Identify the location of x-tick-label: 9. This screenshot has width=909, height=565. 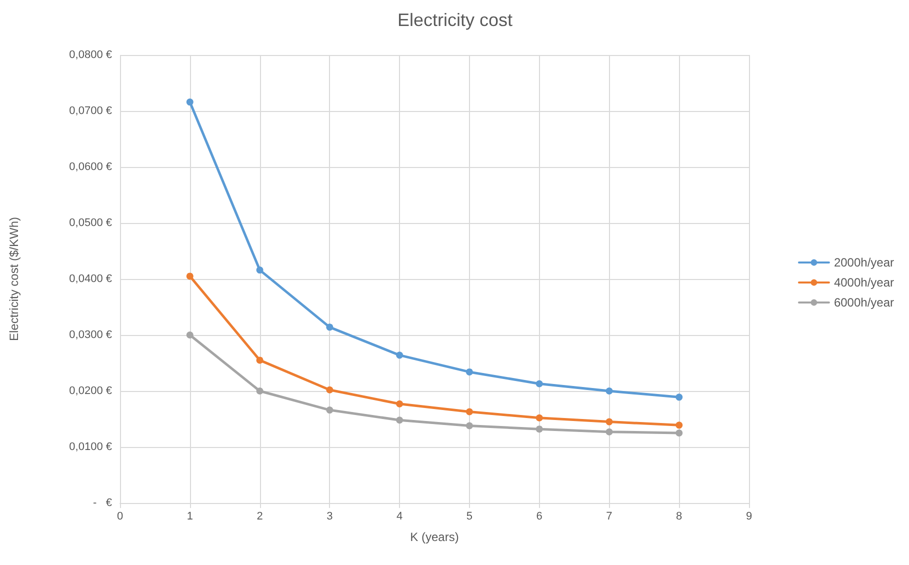
(749, 516).